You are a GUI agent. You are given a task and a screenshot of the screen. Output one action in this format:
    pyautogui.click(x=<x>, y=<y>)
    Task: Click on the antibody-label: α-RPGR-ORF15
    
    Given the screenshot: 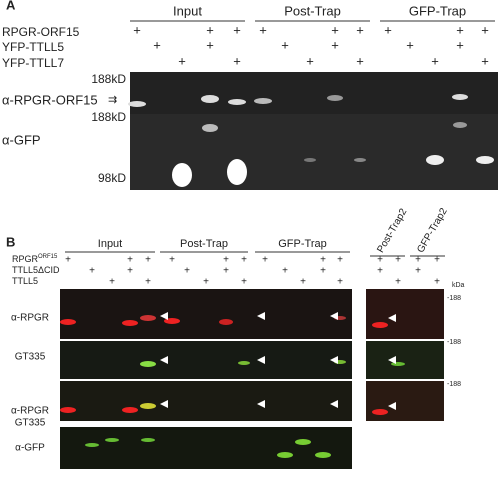 What is the action you would take?
    pyautogui.click(x=50, y=99)
    